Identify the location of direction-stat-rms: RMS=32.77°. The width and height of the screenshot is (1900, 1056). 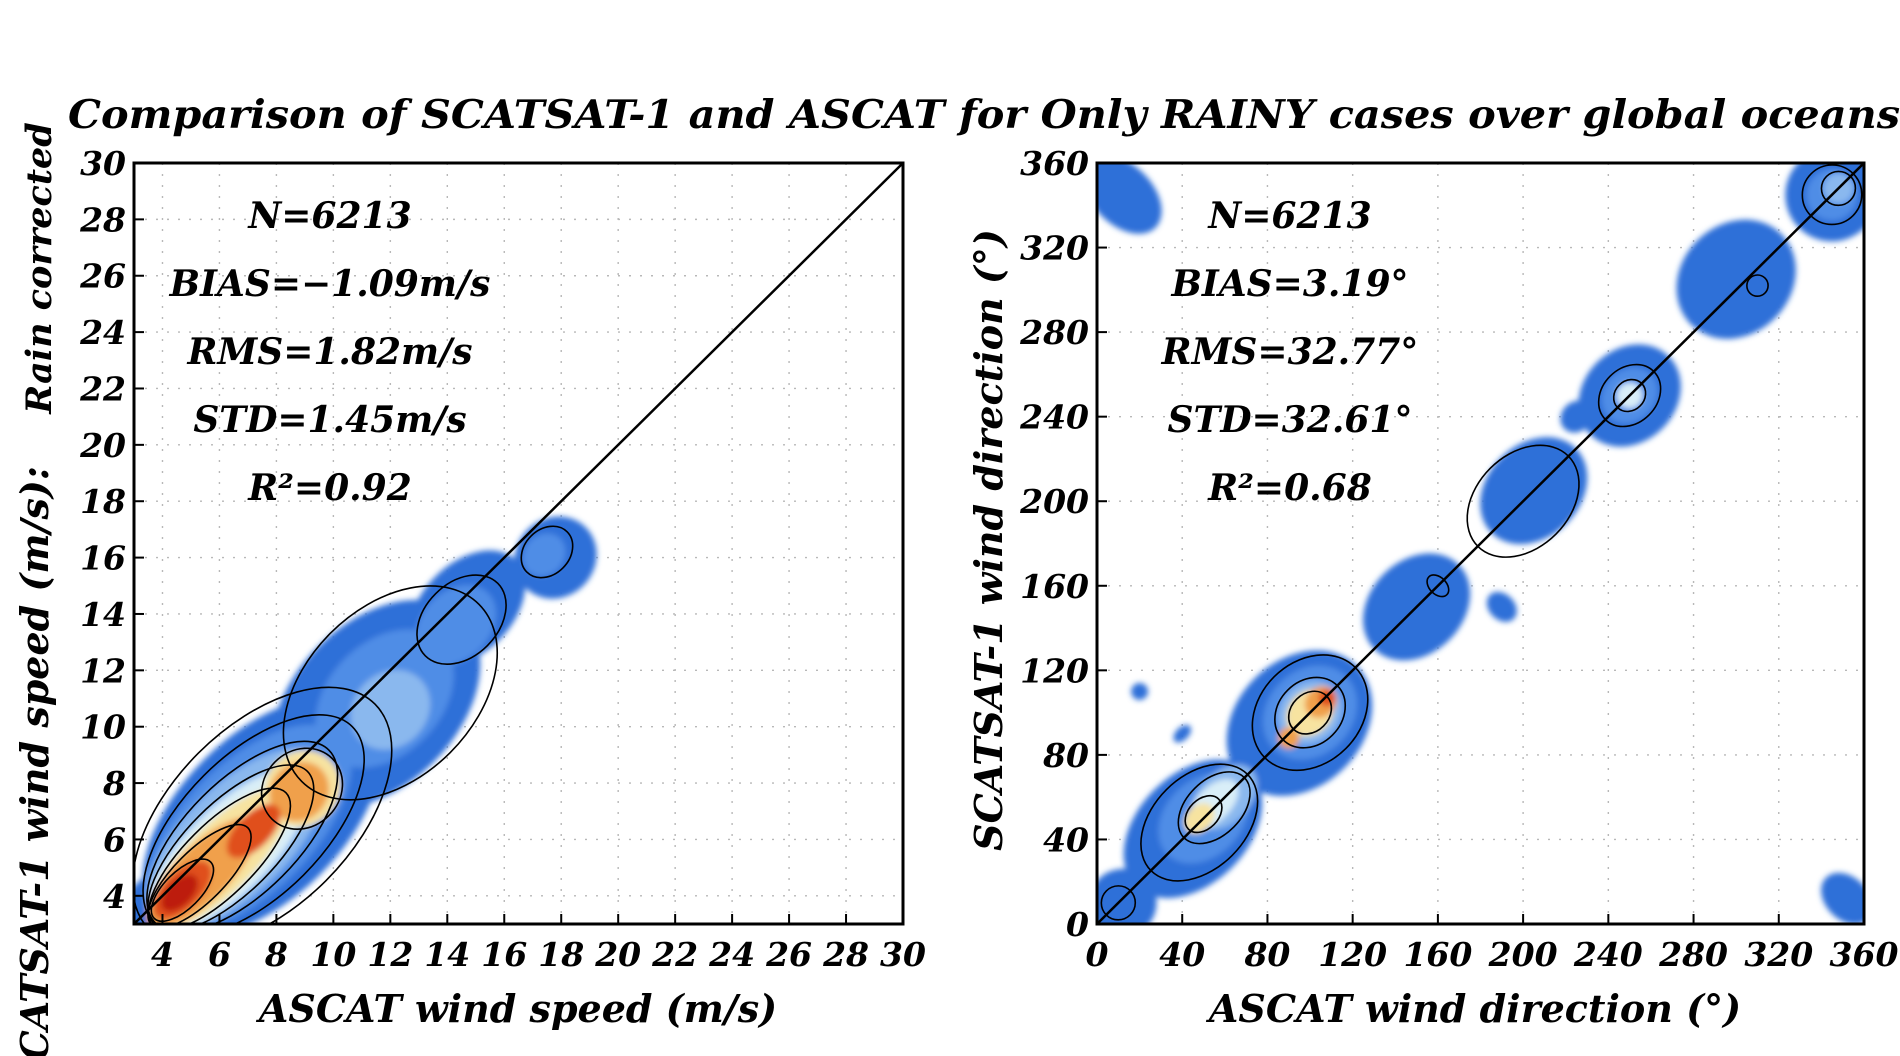
(1290, 352).